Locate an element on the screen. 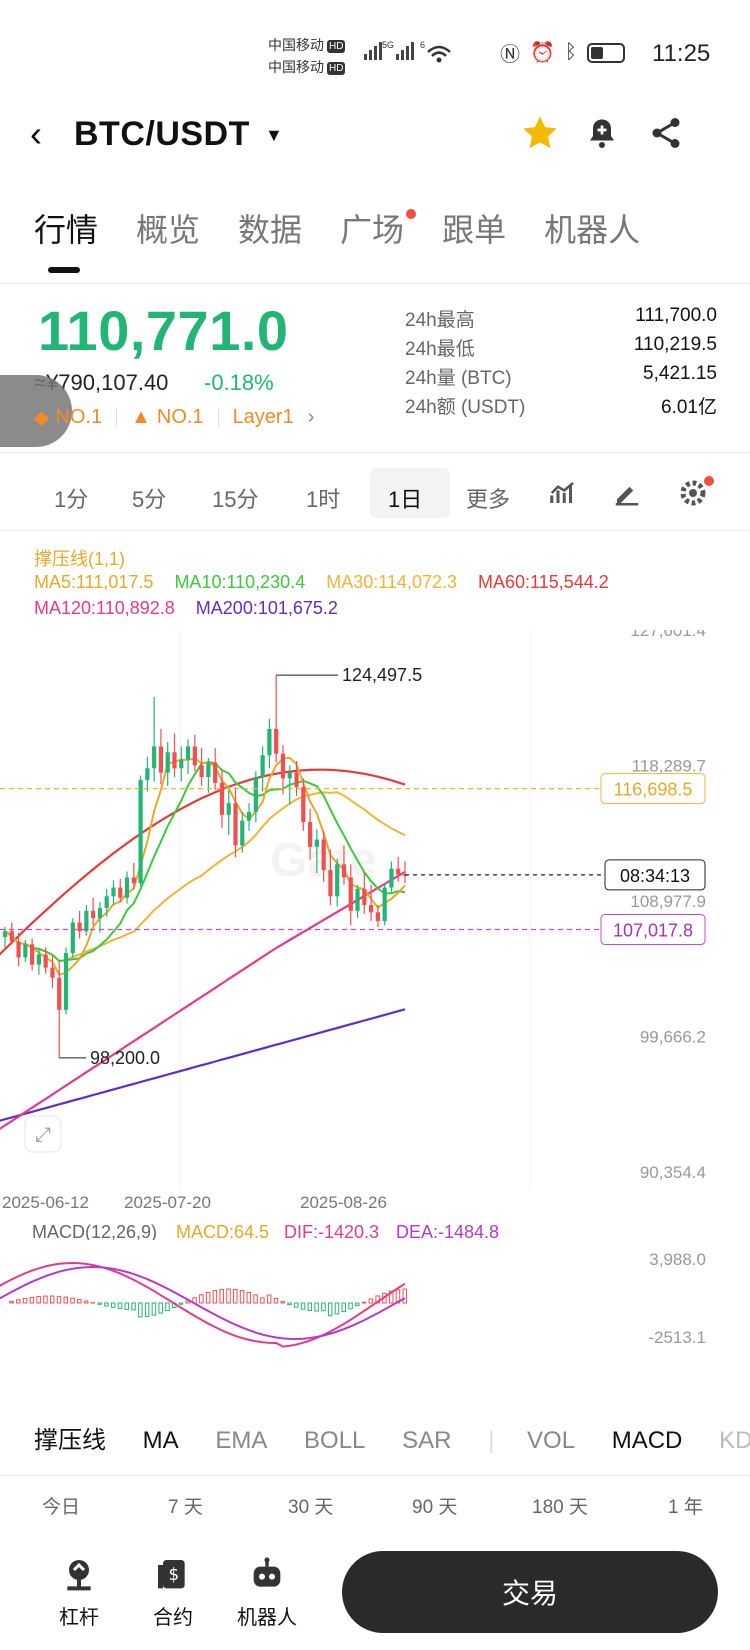 The width and height of the screenshot is (750, 1650). category-tag: Layer1 is located at coordinates (263, 417).